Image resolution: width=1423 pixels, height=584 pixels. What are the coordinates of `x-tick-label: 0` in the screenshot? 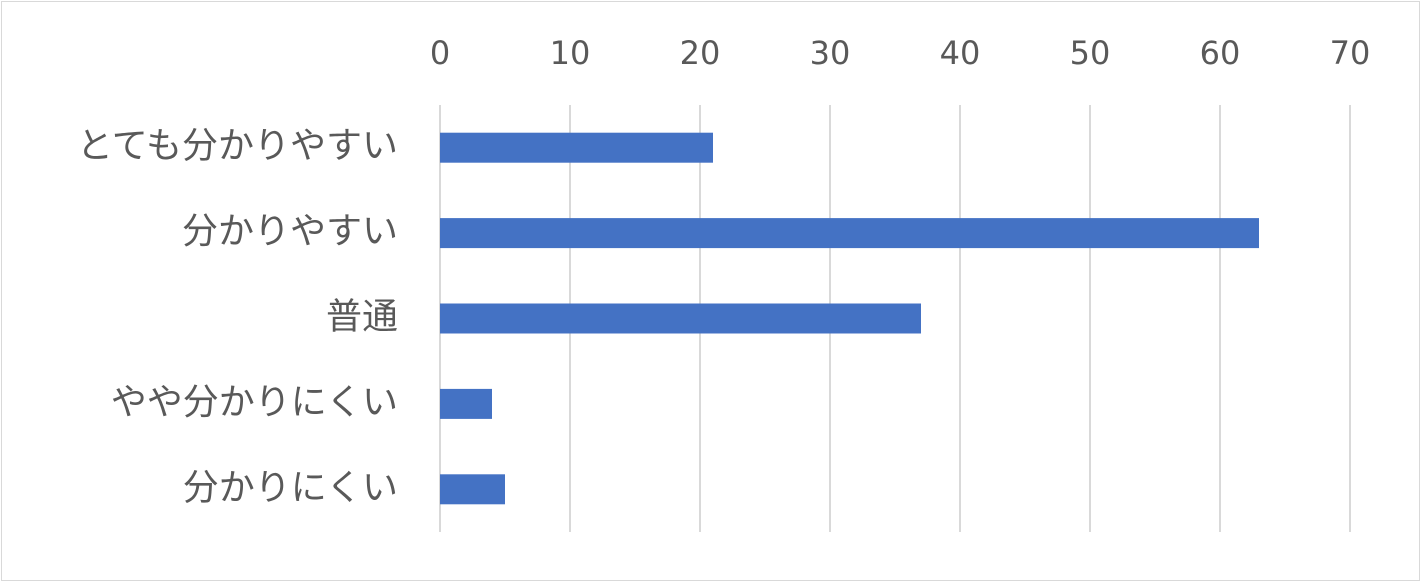 It's located at (440, 53).